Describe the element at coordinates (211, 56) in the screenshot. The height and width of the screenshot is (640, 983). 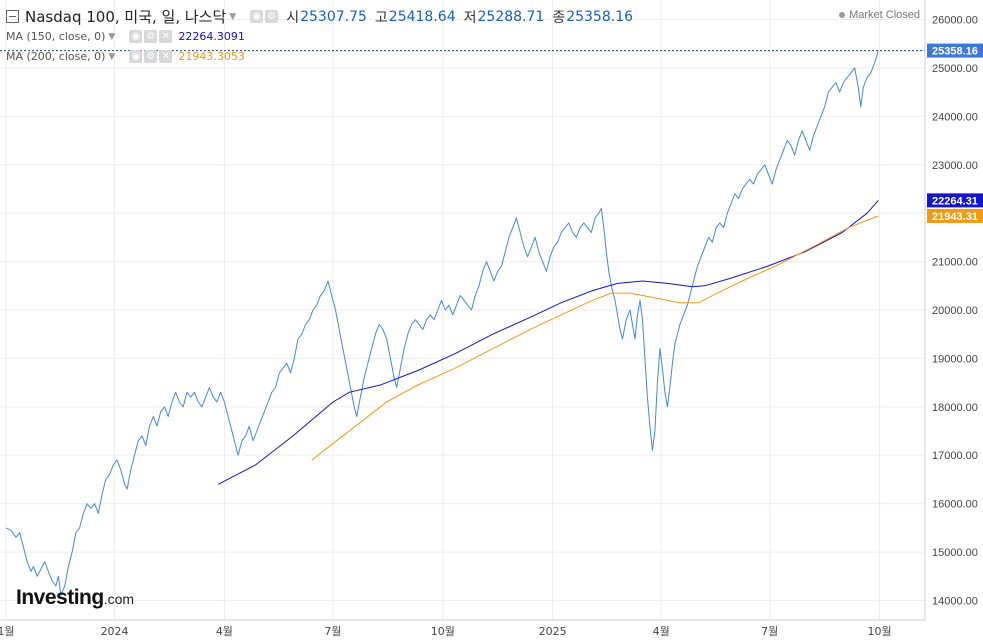
I see `ma200-value: 21943.3053` at that location.